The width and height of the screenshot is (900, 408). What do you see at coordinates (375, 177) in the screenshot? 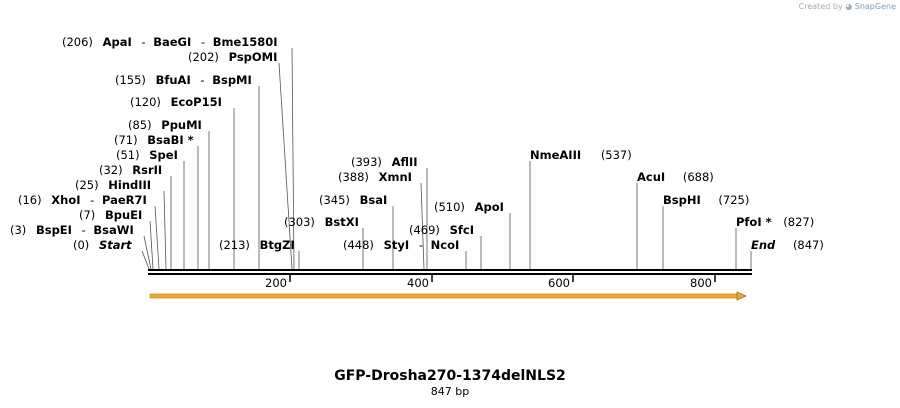
I see `site-label-388: (388) XmnI` at bounding box center [375, 177].